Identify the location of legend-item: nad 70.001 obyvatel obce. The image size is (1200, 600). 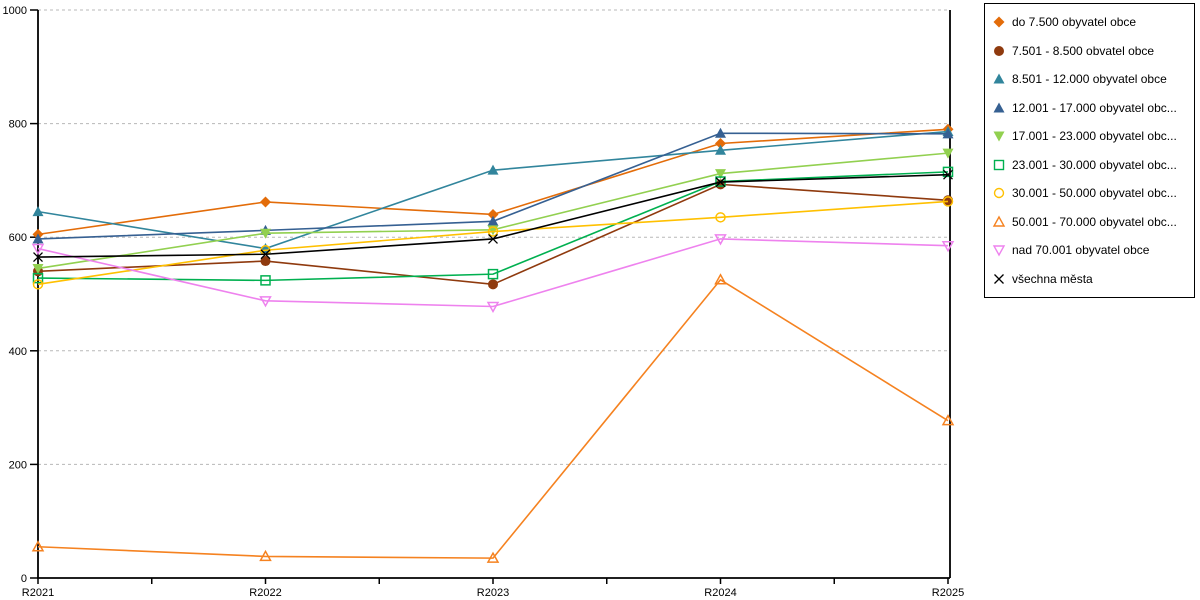
(1093, 250).